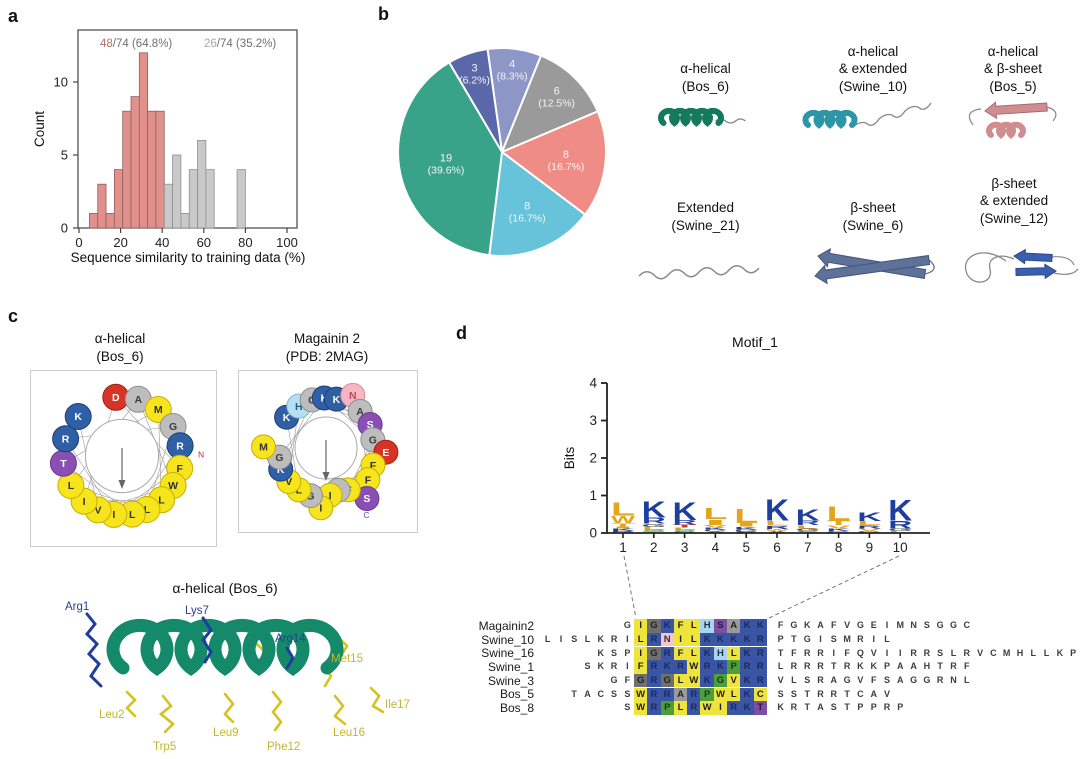  What do you see at coordinates (623, 524) in the screenshot?
I see `logo-letter: T` at bounding box center [623, 524].